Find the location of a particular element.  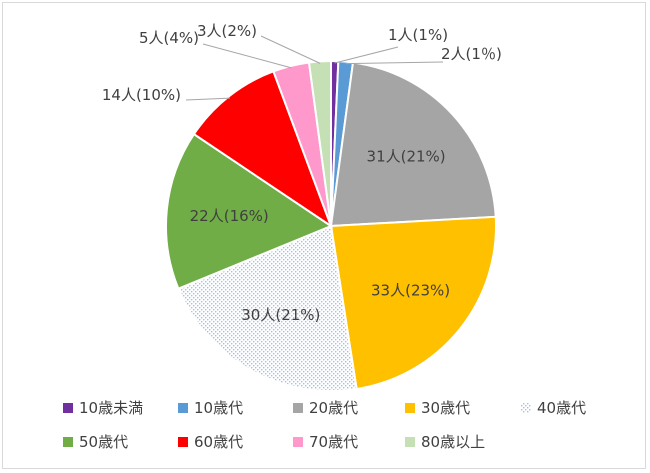

legend-label-4: 30歳代 is located at coordinates (445, 408).